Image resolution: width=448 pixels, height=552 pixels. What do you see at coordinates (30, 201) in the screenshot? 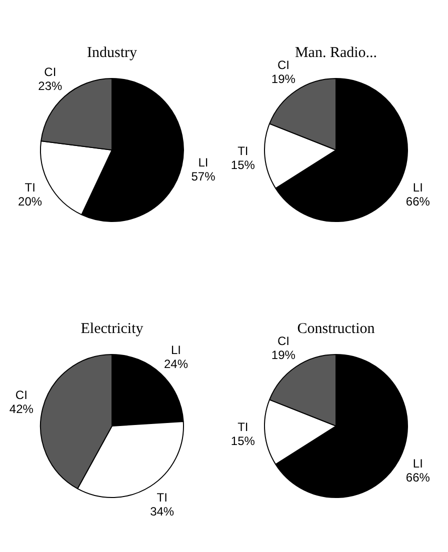
I see `data-label: 20%` at bounding box center [30, 201].